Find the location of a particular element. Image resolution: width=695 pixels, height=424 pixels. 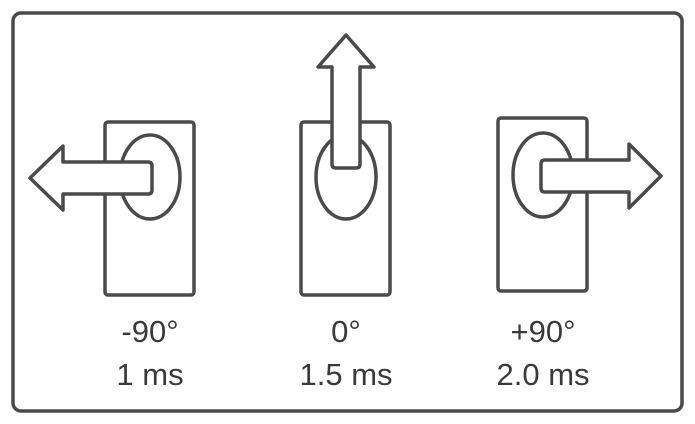

pulse-label-1ms: 1 ms is located at coordinates (150, 374).